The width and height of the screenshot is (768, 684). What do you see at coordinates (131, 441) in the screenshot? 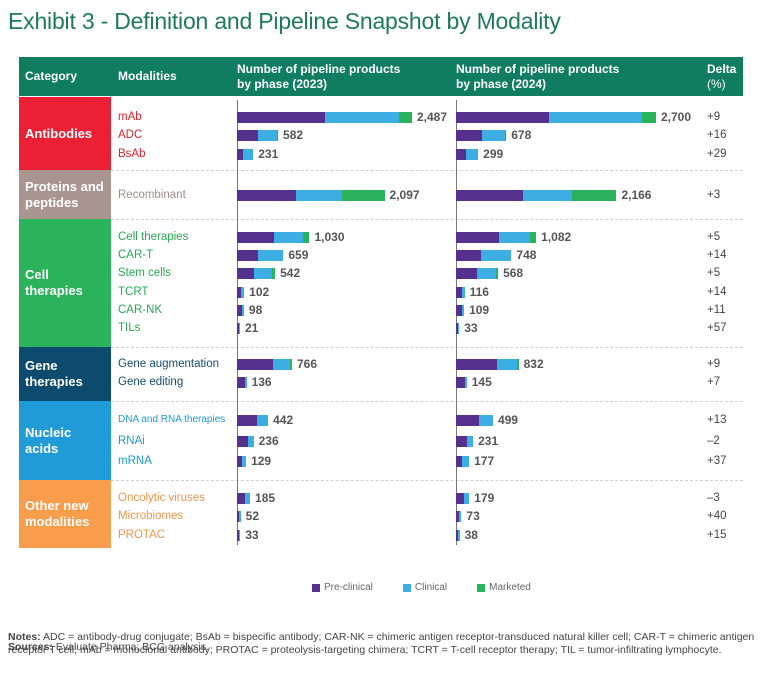
I see `modality-label: RNAi` at bounding box center [131, 441].